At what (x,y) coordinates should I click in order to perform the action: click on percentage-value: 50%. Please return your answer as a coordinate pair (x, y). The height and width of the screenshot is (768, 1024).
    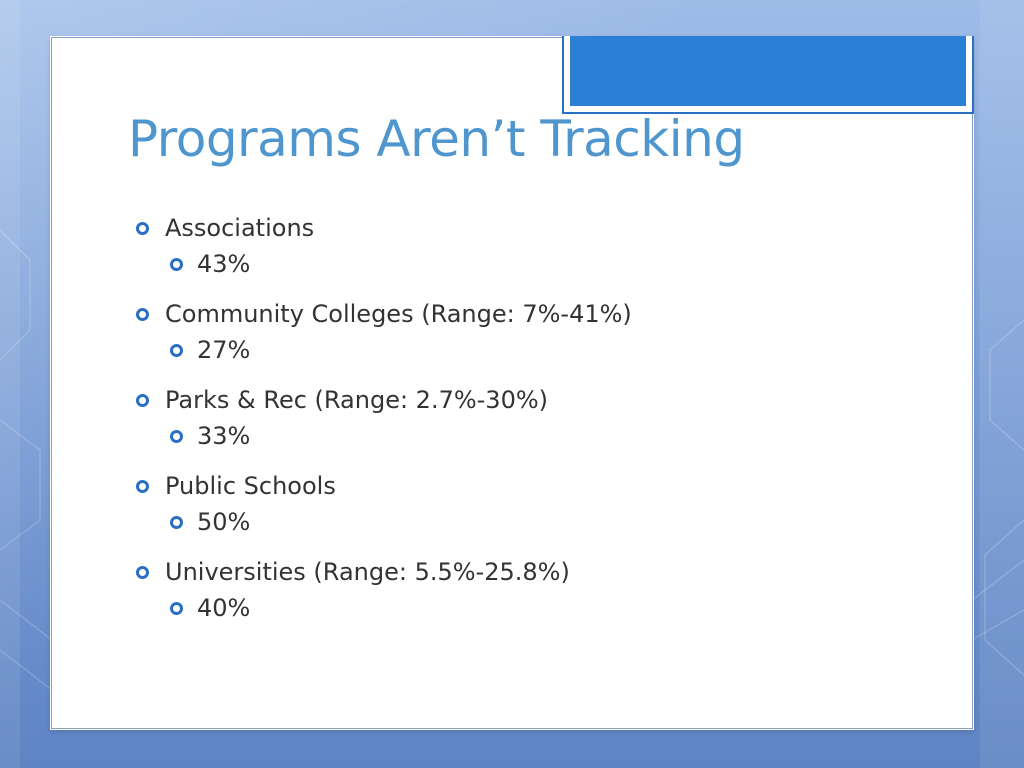
    Looking at the image, I should click on (224, 522).